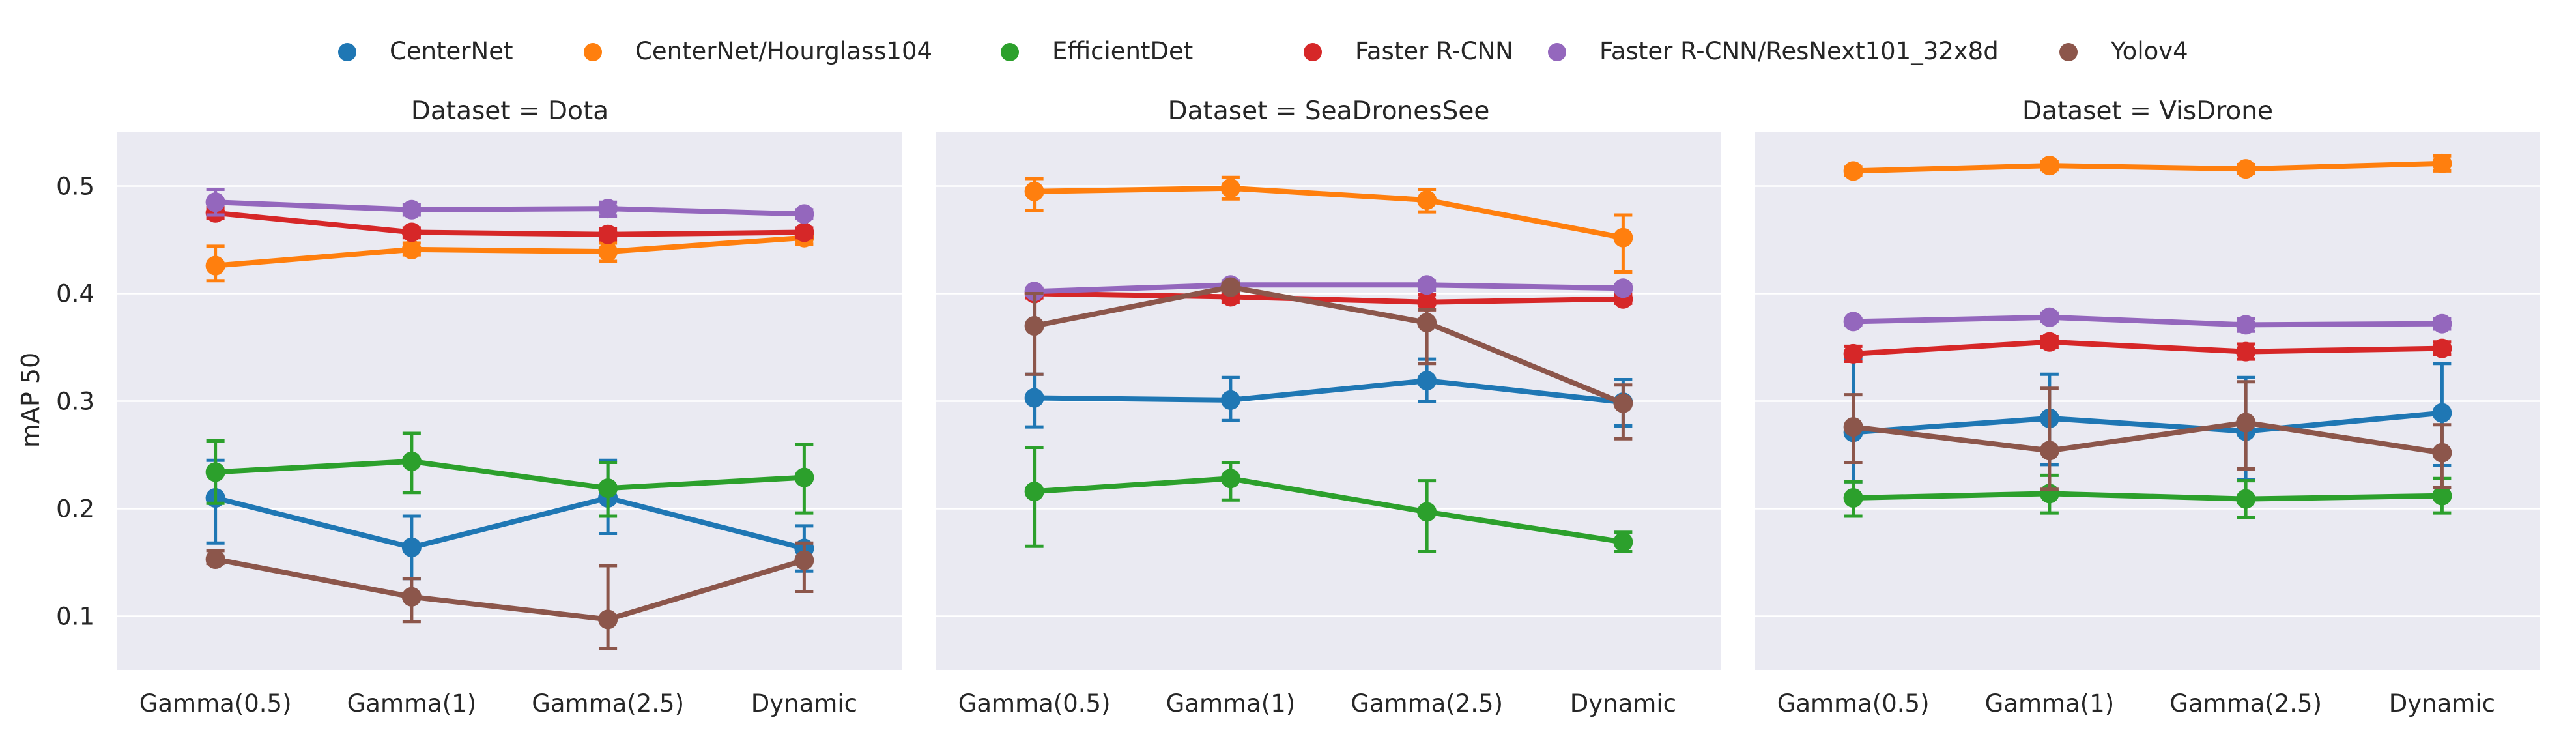 The image size is (2576, 741). I want to click on panel-title: Dataset = VisDrone, so click(2147, 111).